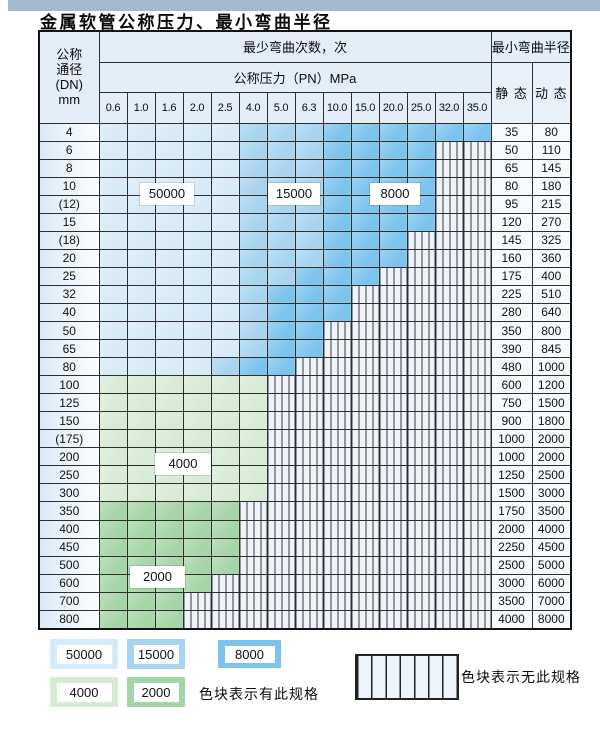  Describe the element at coordinates (521, 677) in the screenshot. I see `legend-no-spec-text: 色块表示无此规格` at that location.